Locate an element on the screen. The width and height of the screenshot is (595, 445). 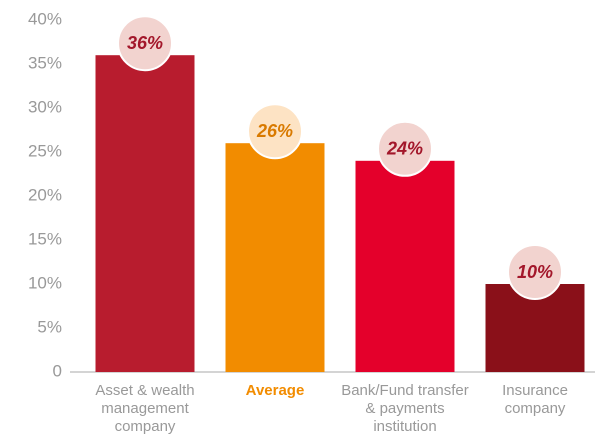
y-tick-label: 10% is located at coordinates (45, 282).